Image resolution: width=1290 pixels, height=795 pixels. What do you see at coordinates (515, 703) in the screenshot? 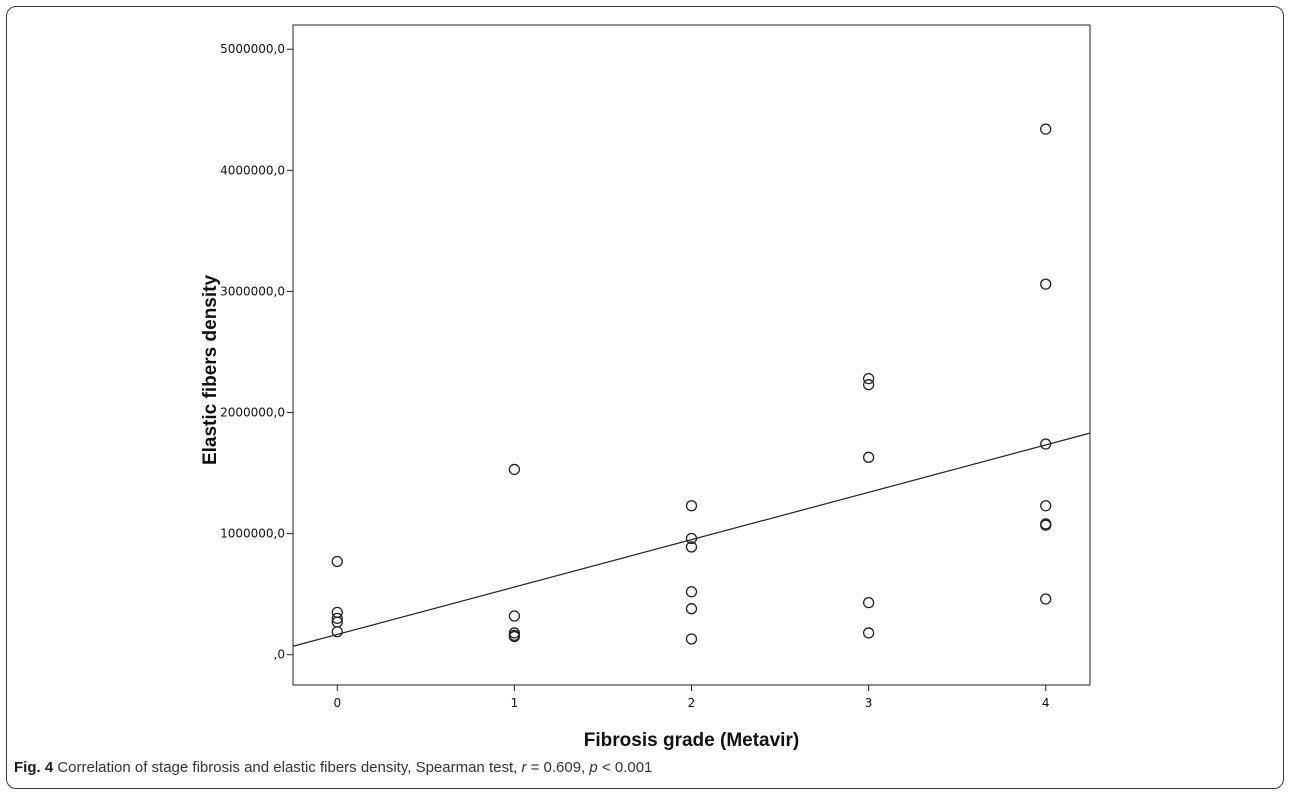
I see `x-tick-label: 1` at bounding box center [515, 703].